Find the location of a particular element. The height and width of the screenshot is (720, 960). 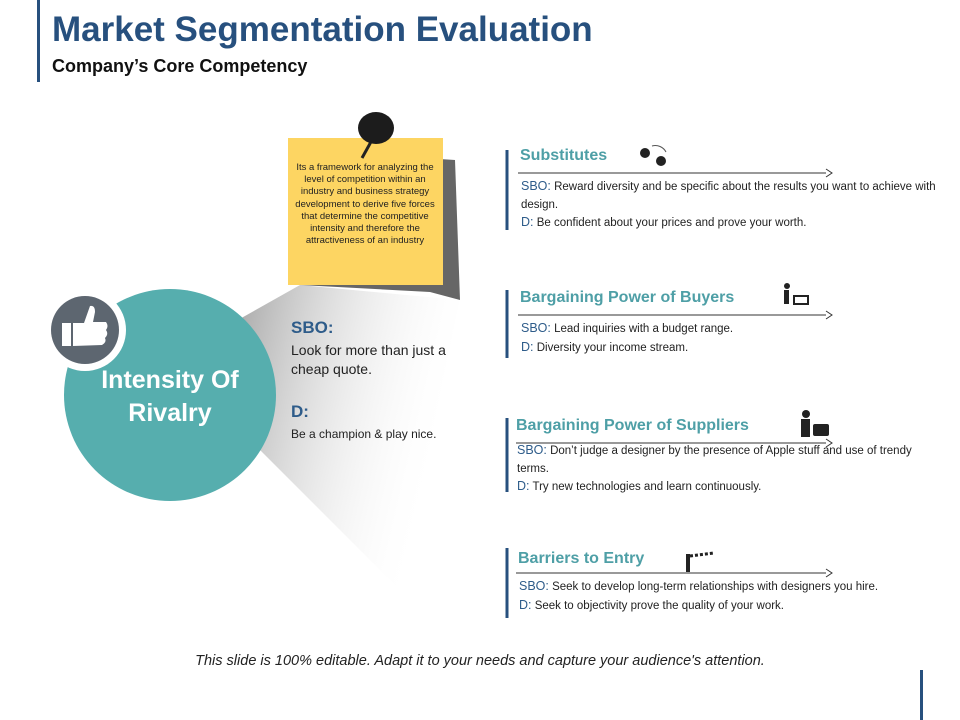

sbo-text: Lead inquiries with a budget range. is located at coordinates (644, 329).